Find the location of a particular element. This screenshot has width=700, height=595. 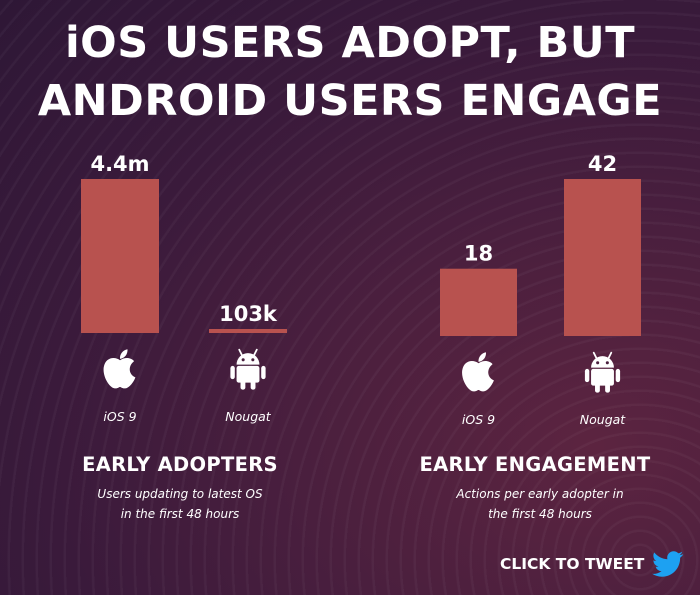

early-engagement-bar-nougat is located at coordinates (602, 257).